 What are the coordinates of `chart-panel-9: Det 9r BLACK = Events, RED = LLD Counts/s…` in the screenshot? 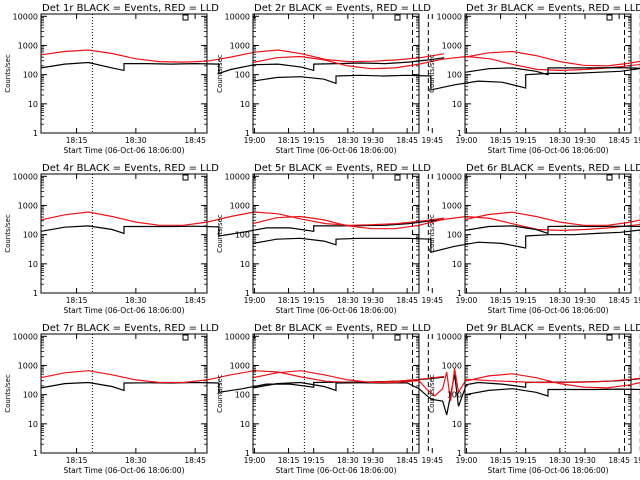 It's located at (534, 399).